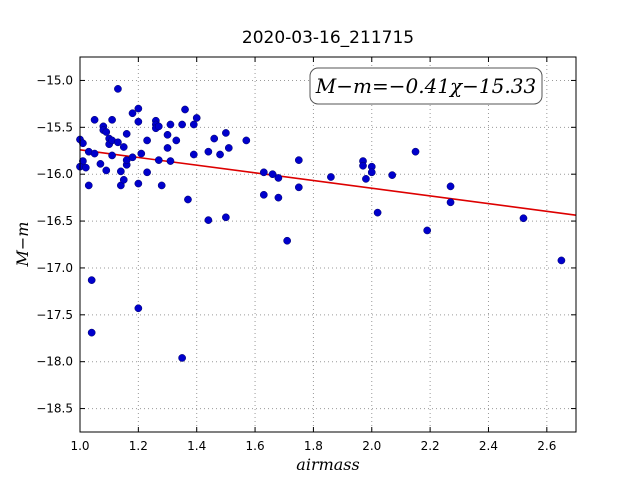 This screenshot has width=640, height=480. What do you see at coordinates (138, 446) in the screenshot?
I see `x-tick-label: 1.2` at bounding box center [138, 446].